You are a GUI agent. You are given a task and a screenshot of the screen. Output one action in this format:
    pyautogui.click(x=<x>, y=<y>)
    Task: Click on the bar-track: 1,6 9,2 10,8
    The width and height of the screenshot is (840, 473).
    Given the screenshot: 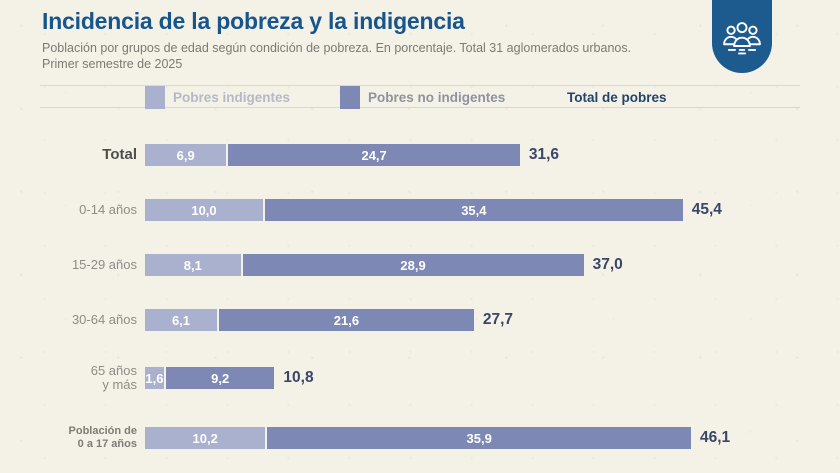 What is the action you would take?
    pyautogui.click(x=229, y=378)
    